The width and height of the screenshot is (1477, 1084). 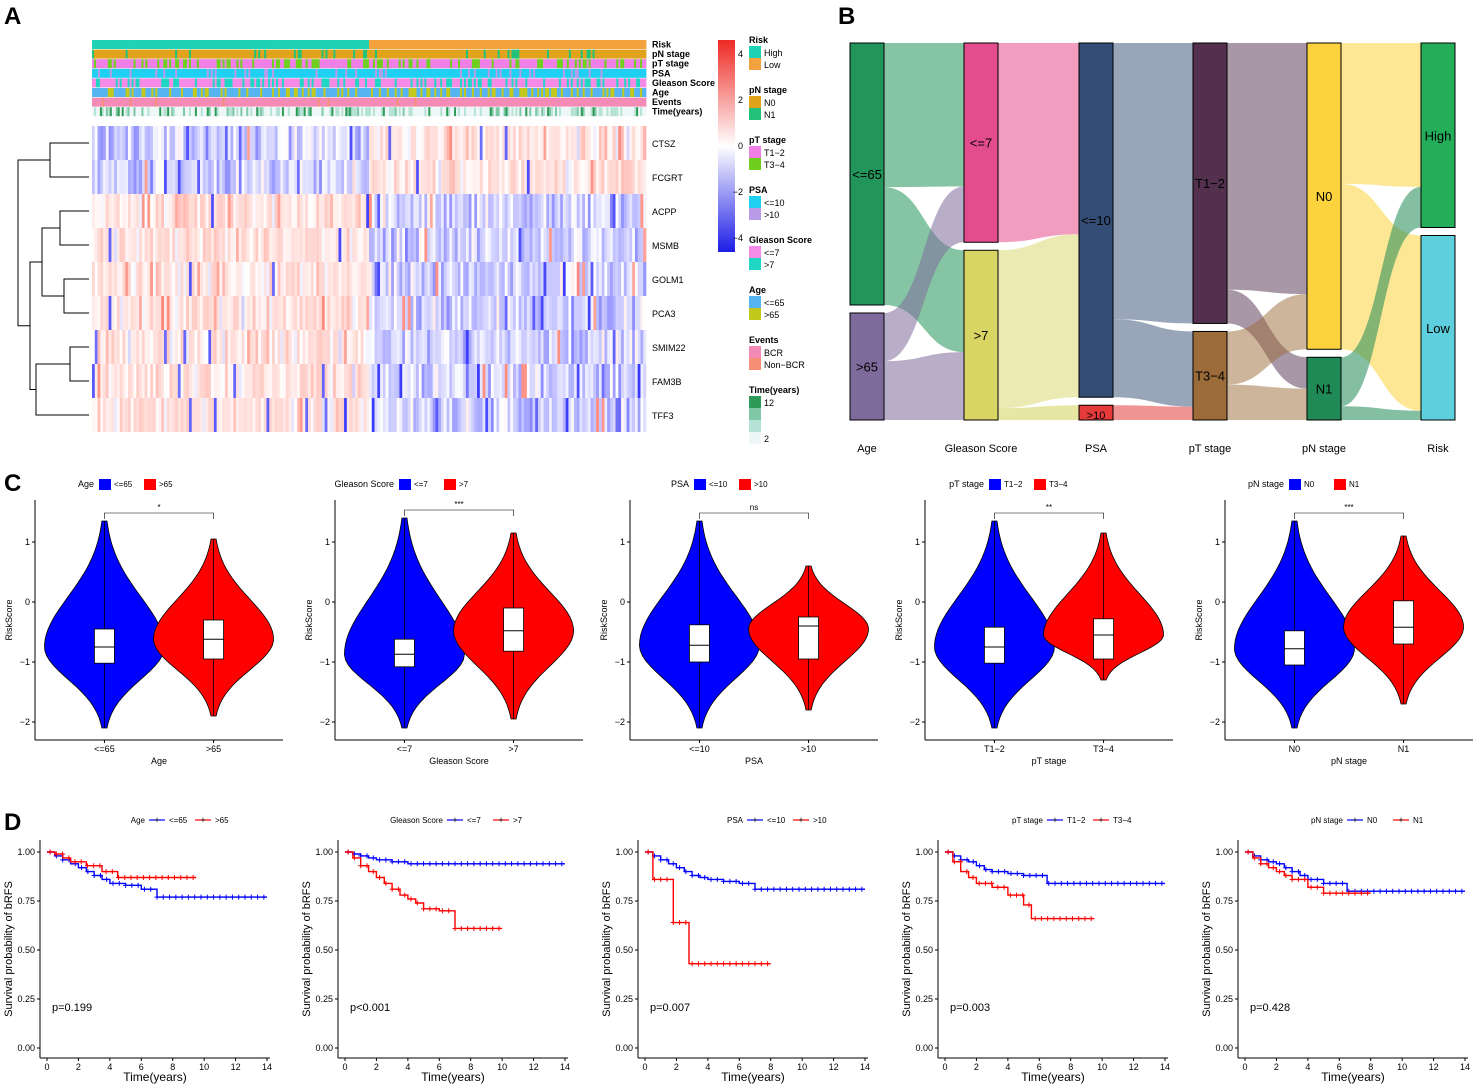 I want to click on y-tick-label: 0, so click(x=917, y=602).